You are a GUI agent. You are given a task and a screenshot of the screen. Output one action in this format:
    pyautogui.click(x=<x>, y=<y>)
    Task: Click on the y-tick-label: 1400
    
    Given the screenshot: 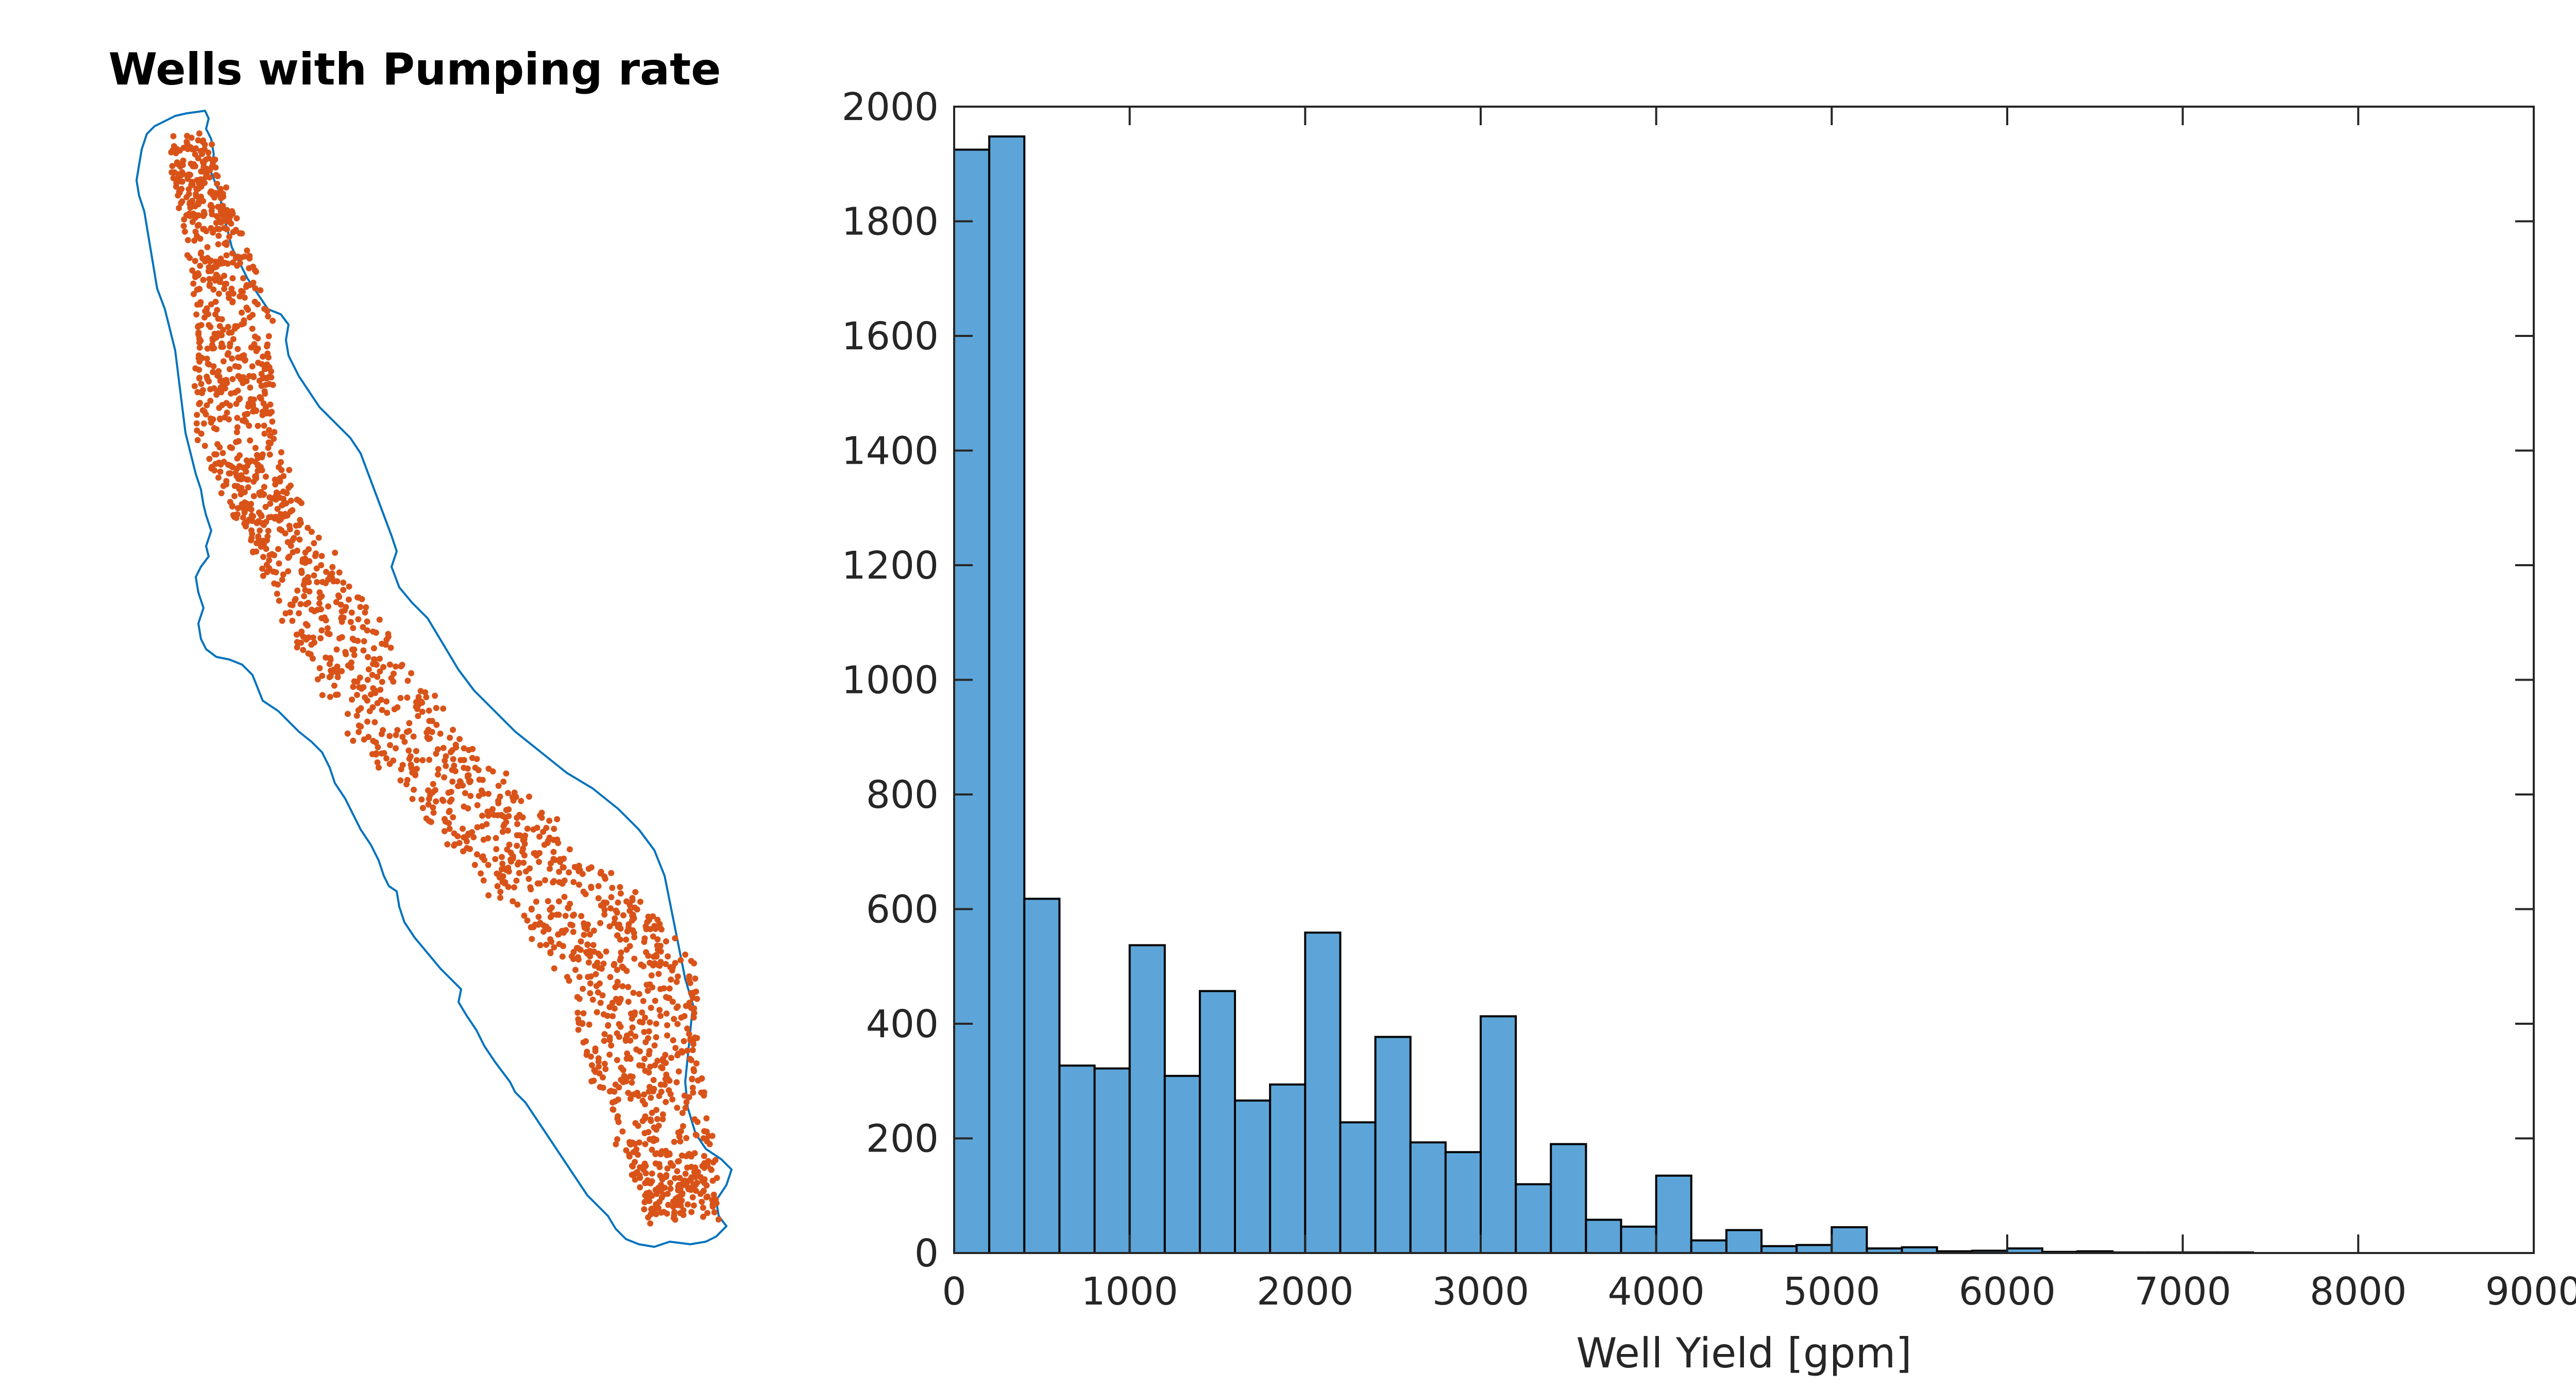 What is the action you would take?
    pyautogui.click(x=890, y=451)
    